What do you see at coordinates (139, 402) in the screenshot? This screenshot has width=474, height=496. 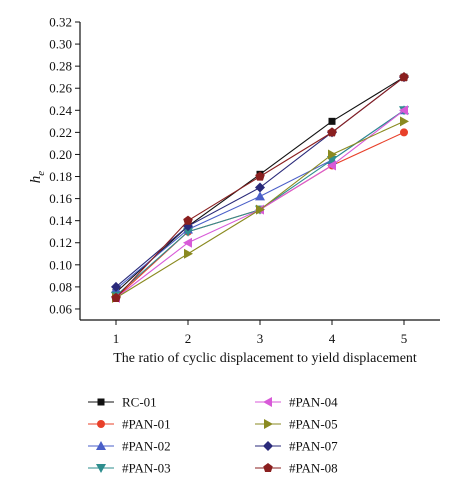 I see `legend-label: RC-01` at bounding box center [139, 402].